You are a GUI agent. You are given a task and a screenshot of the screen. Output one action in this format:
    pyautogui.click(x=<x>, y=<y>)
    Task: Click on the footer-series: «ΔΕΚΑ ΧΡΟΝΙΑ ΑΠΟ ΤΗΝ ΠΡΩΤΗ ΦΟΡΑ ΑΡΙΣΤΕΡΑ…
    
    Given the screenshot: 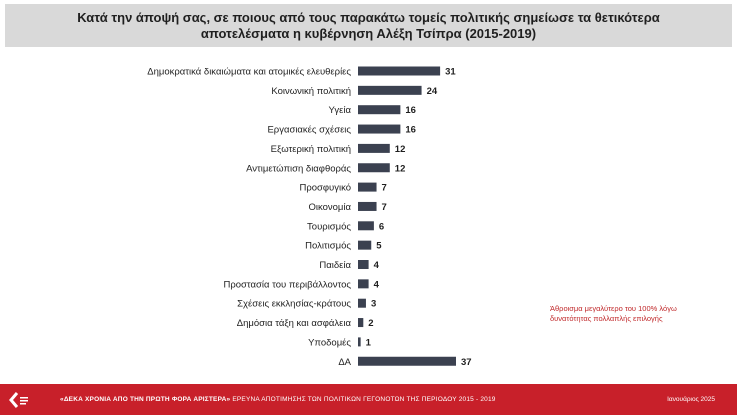 What is the action you would take?
    pyautogui.click(x=278, y=399)
    